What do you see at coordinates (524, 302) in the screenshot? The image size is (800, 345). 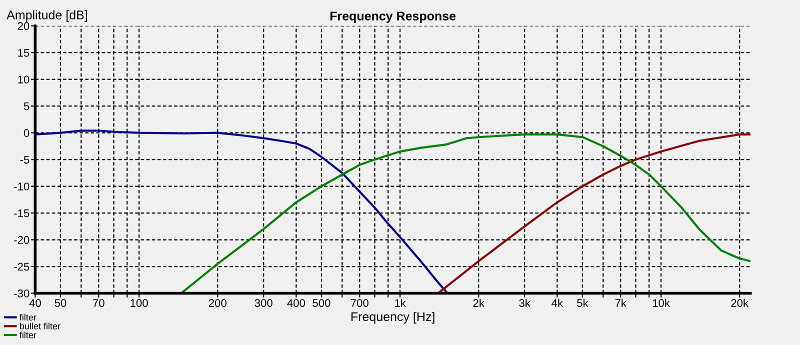 I see `x-tick-label: 3k` at bounding box center [524, 302].